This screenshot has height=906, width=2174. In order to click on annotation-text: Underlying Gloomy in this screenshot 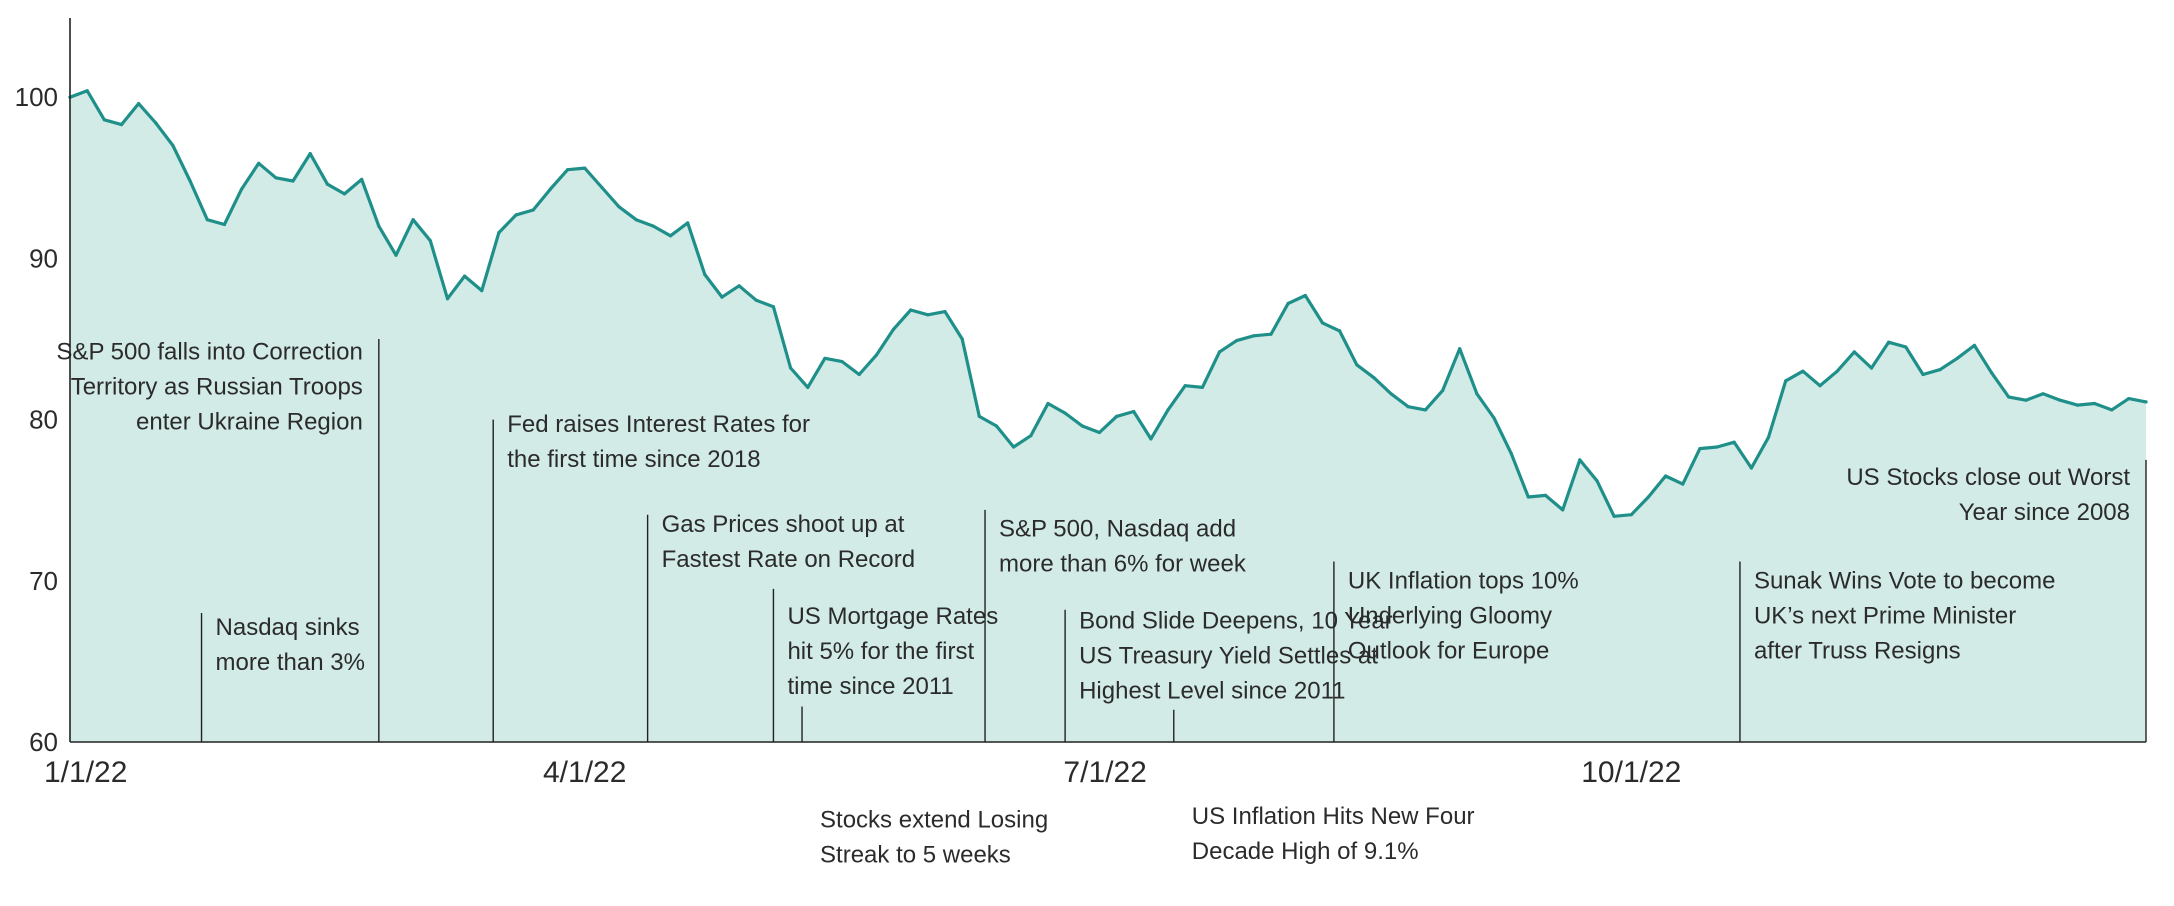, I will do `click(1450, 615)`.